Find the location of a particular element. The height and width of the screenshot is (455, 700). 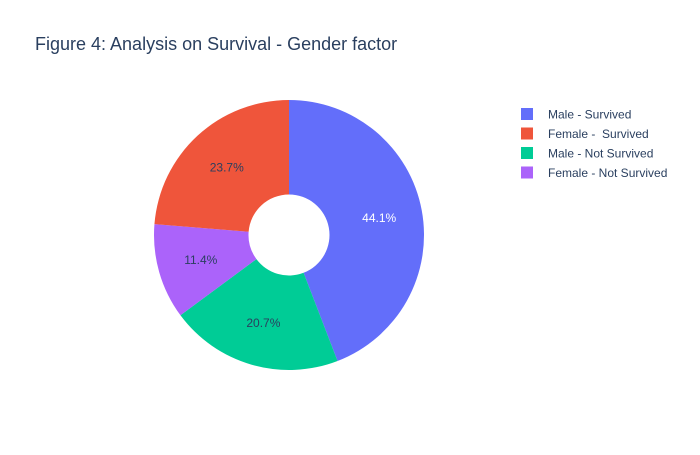

pie-slice-female-survived is located at coordinates (221, 166).